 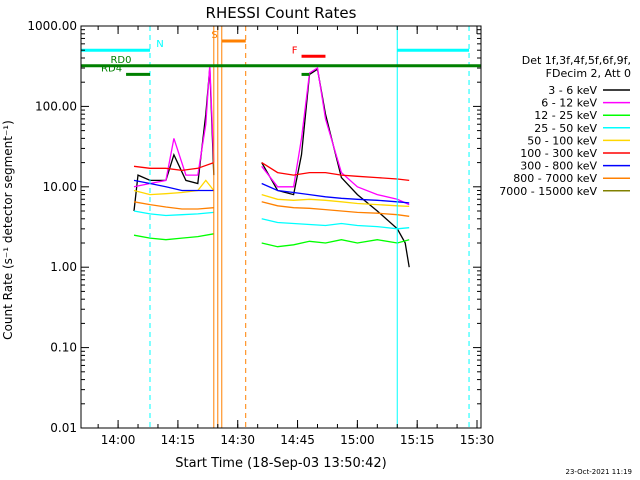 I want to click on legend-label-4: 50 - 100 keV, so click(x=562, y=140).